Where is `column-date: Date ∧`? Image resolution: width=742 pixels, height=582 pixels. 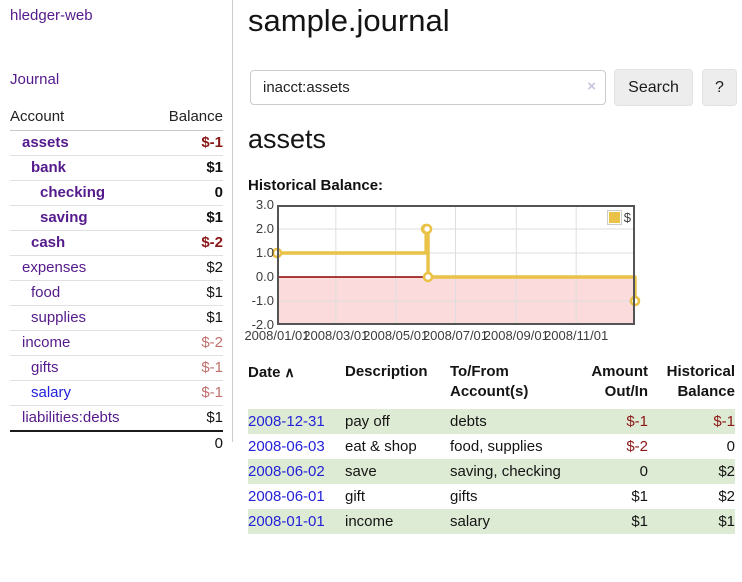 column-date: Date ∧ is located at coordinates (271, 372).